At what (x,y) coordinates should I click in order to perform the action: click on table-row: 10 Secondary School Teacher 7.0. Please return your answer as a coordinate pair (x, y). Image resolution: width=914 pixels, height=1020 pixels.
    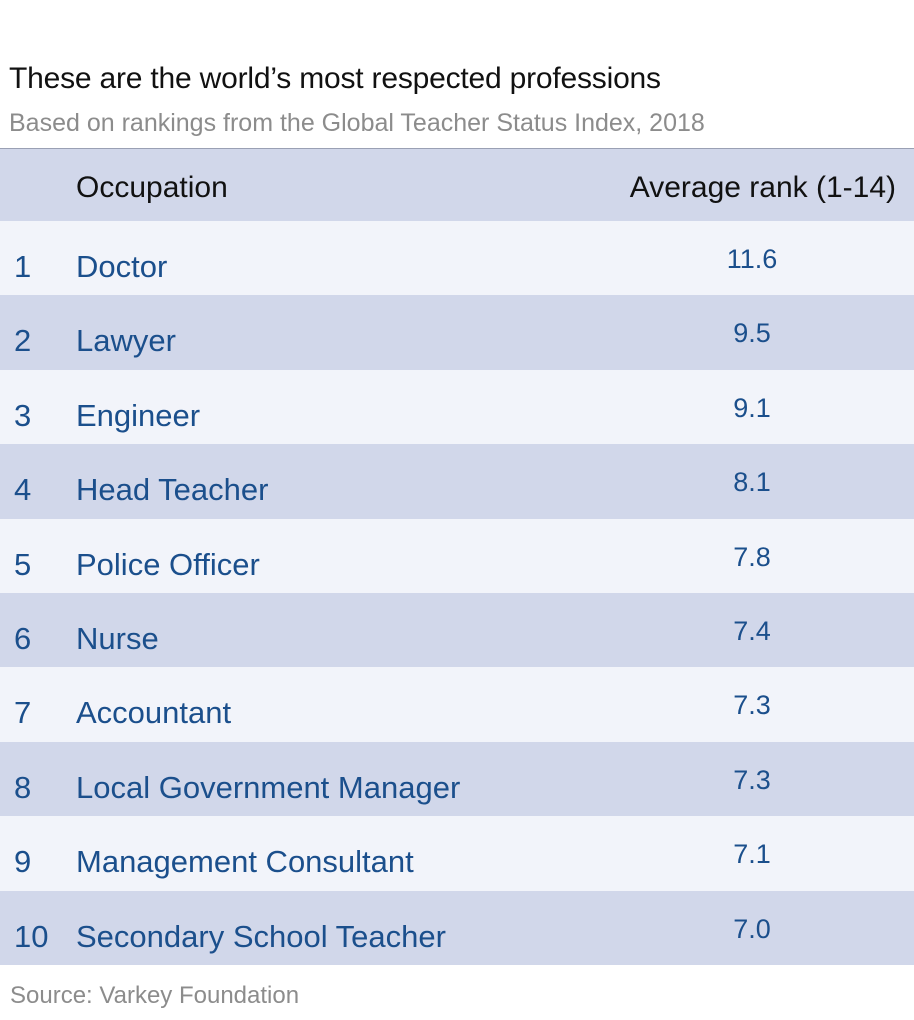
    Looking at the image, I should click on (457, 927).